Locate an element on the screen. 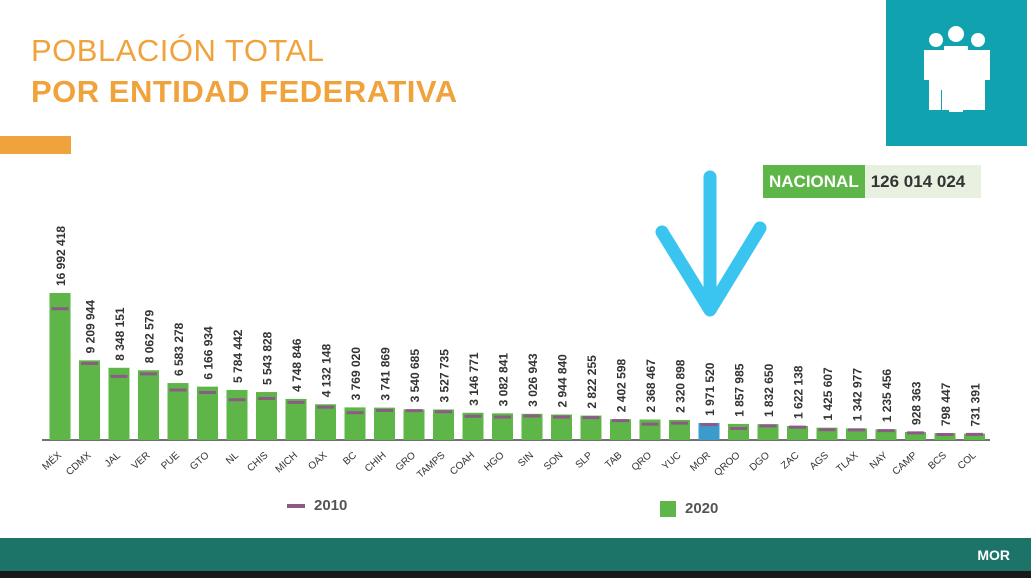 Image resolution: width=1031 pixels, height=578 pixels. value-label-QROO: 1 857 985 is located at coordinates (740, 390).